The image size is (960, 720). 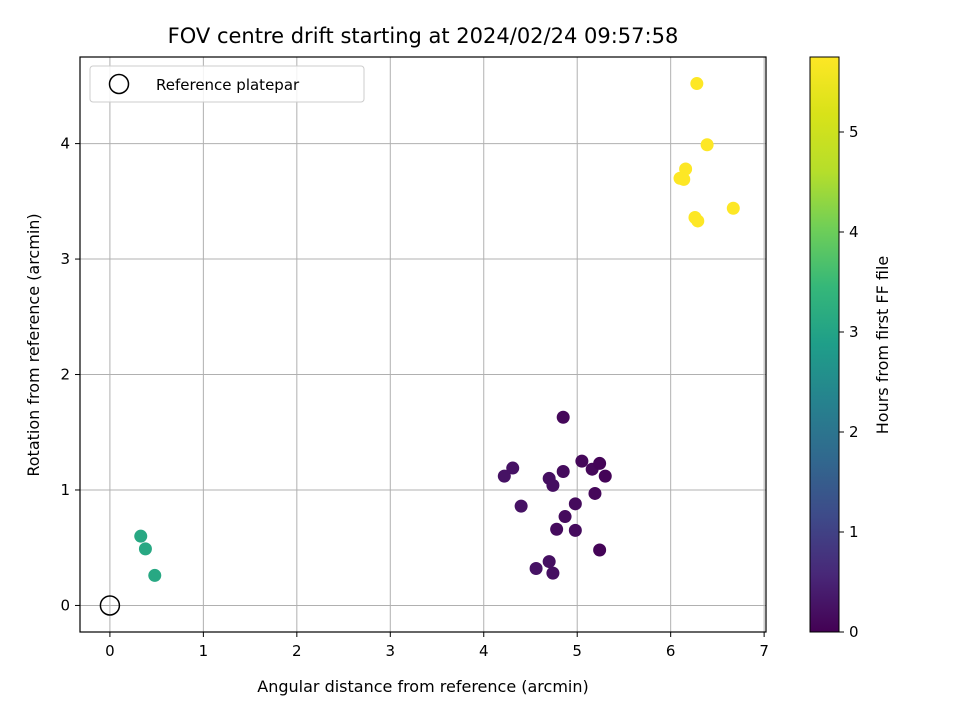 I want to click on colorbar-tick-label: 5, so click(x=854, y=132).